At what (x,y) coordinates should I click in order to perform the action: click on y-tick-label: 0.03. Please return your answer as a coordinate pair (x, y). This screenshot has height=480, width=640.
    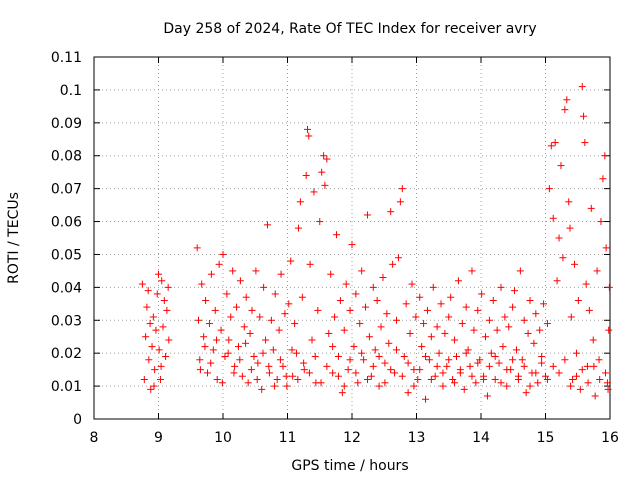
    Looking at the image, I should click on (66, 321).